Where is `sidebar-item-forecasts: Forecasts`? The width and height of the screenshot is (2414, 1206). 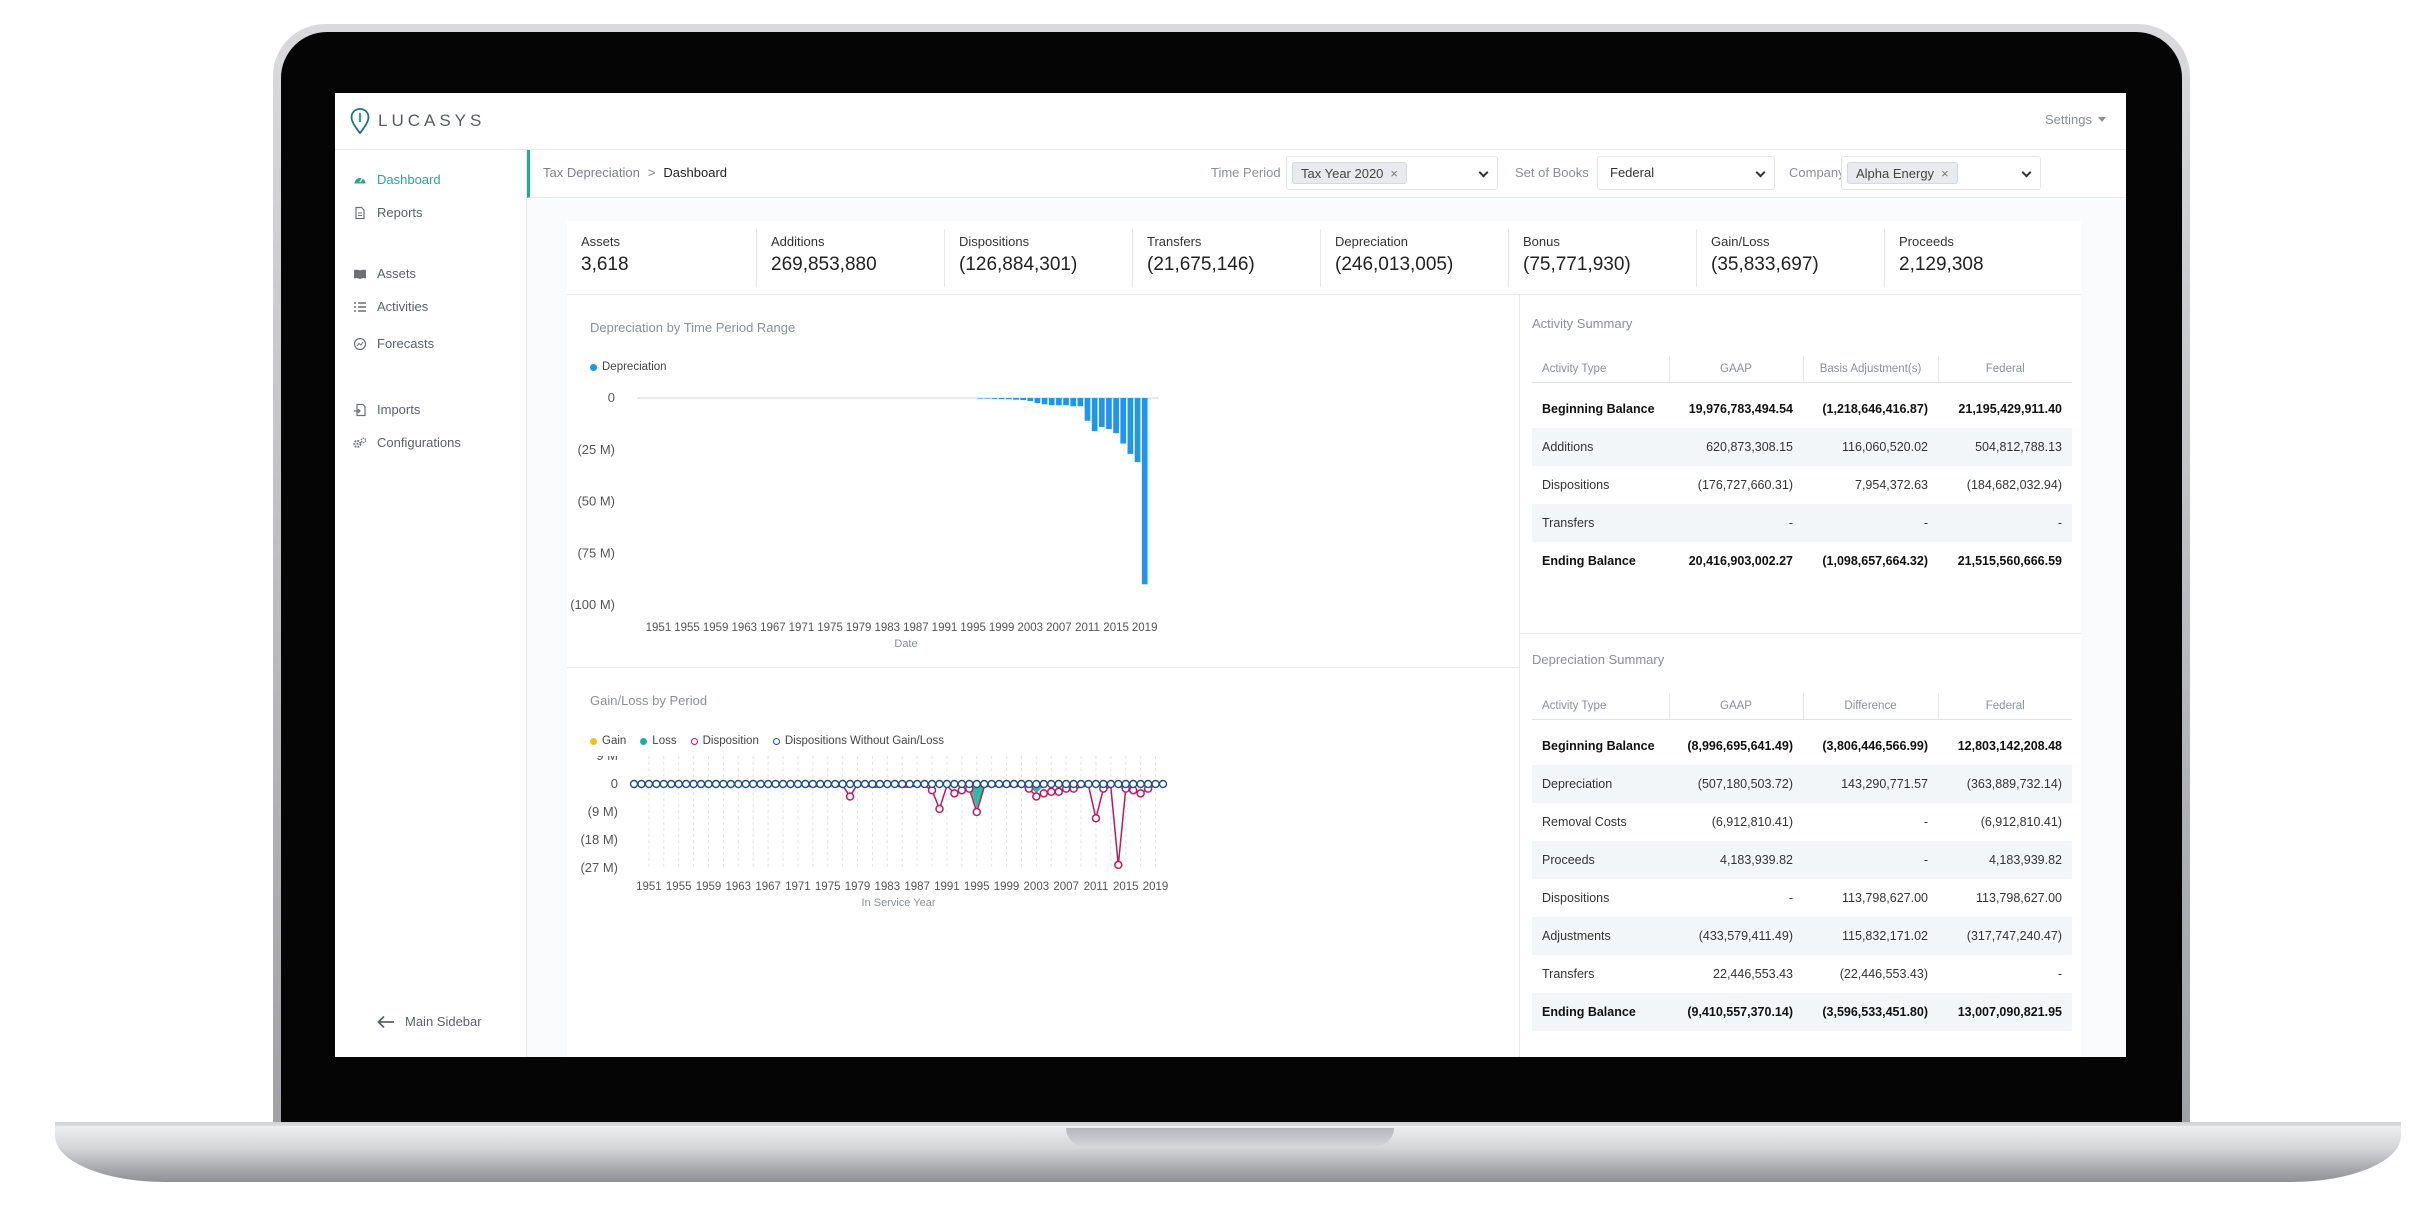 sidebar-item-forecasts: Forecasts is located at coordinates (393, 343).